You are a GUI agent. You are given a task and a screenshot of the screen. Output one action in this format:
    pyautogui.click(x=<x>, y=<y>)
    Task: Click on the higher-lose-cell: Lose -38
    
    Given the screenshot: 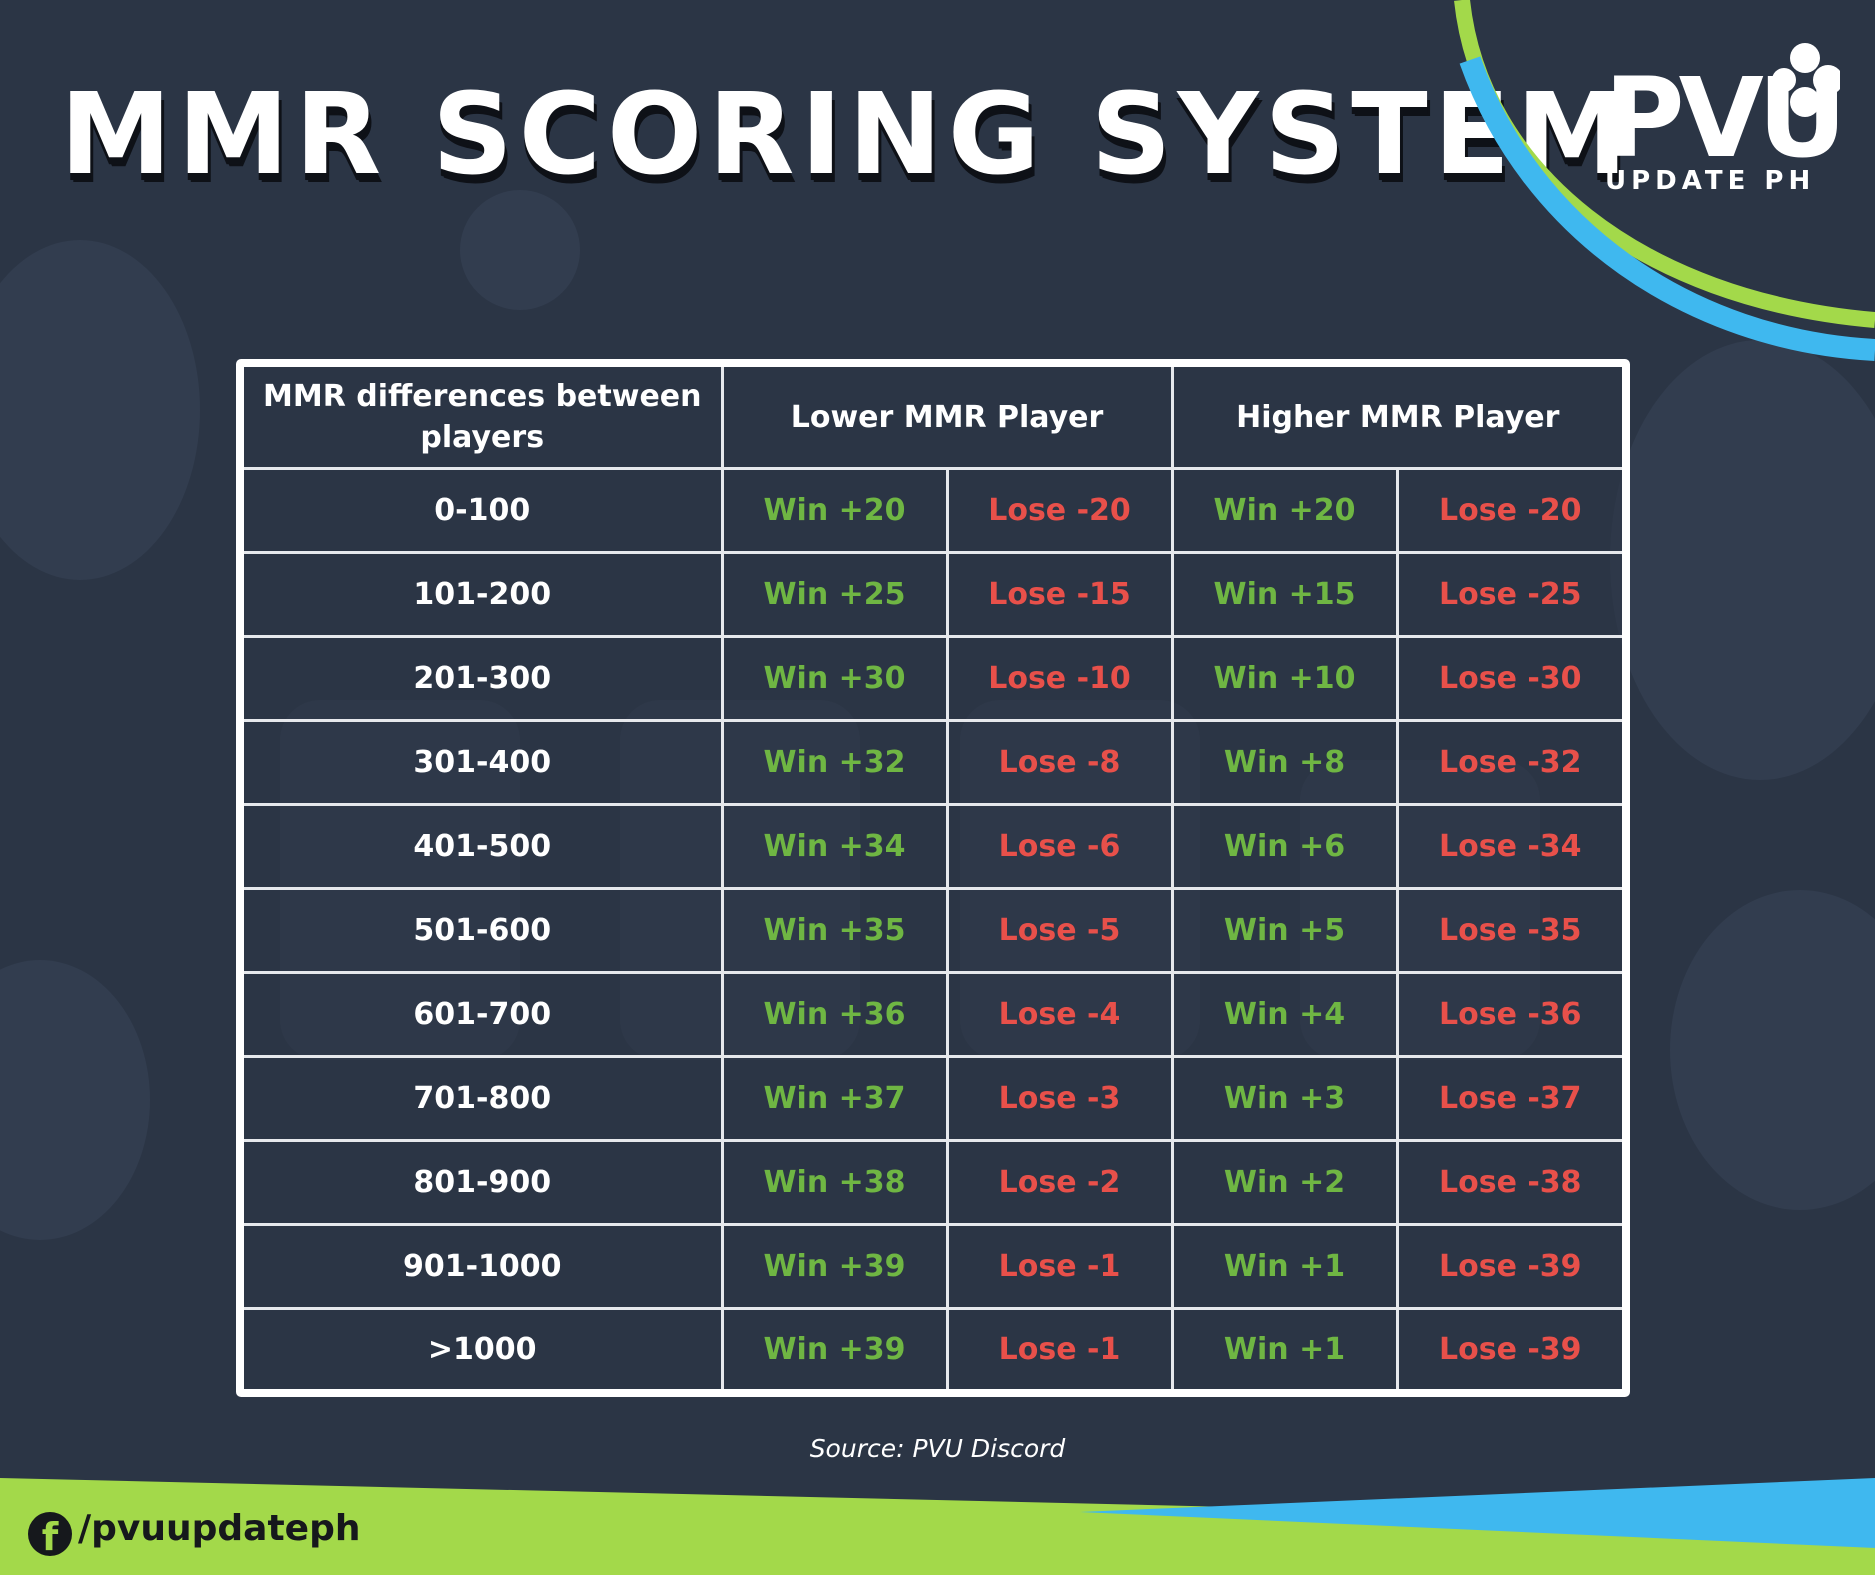 What is the action you would take?
    pyautogui.click(x=1509, y=1182)
    